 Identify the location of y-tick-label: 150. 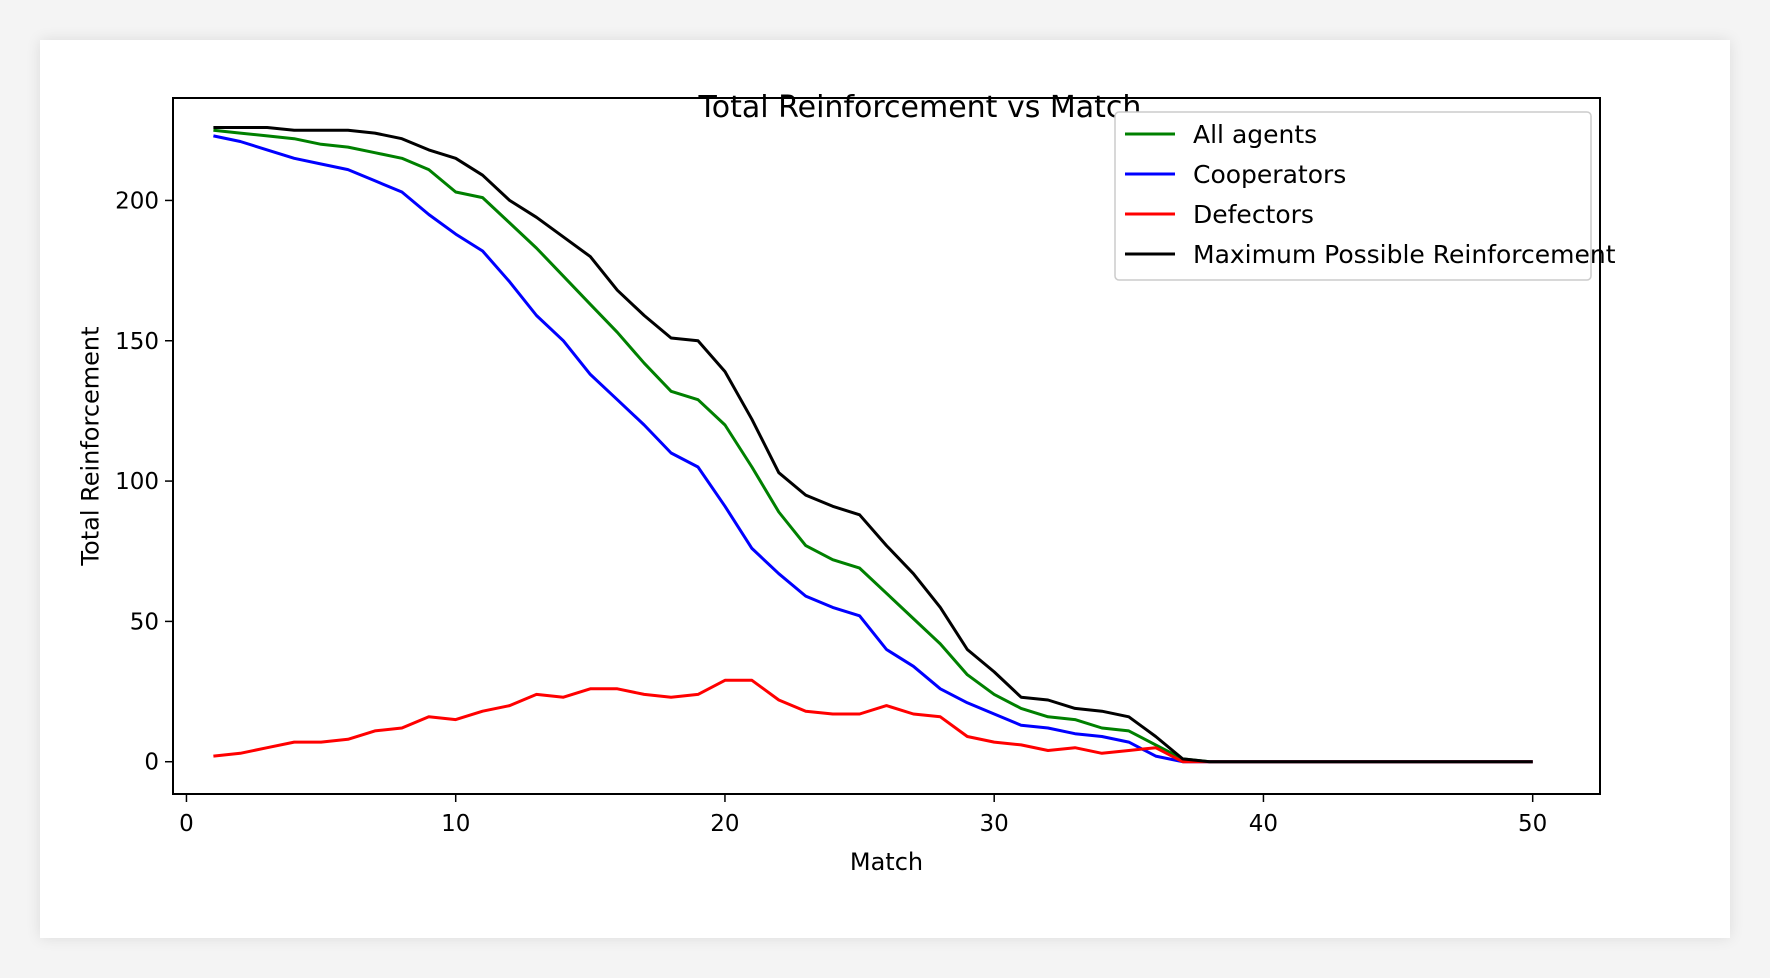
(137, 342).